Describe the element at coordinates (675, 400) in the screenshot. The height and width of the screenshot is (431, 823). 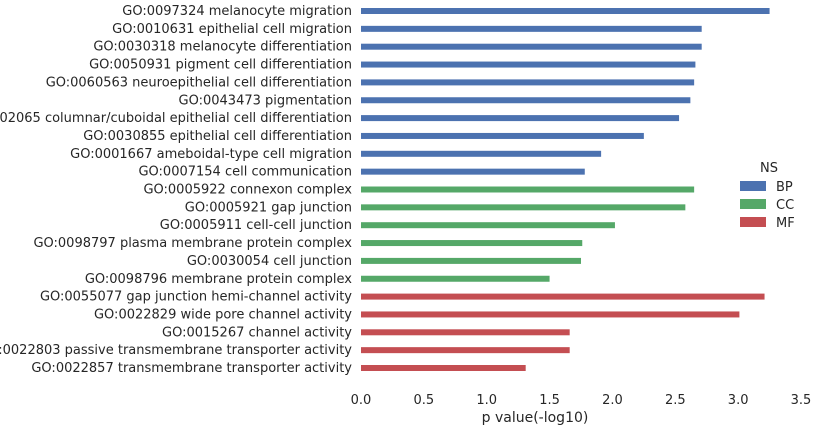
I see `x-tick-label: 2.5` at that location.